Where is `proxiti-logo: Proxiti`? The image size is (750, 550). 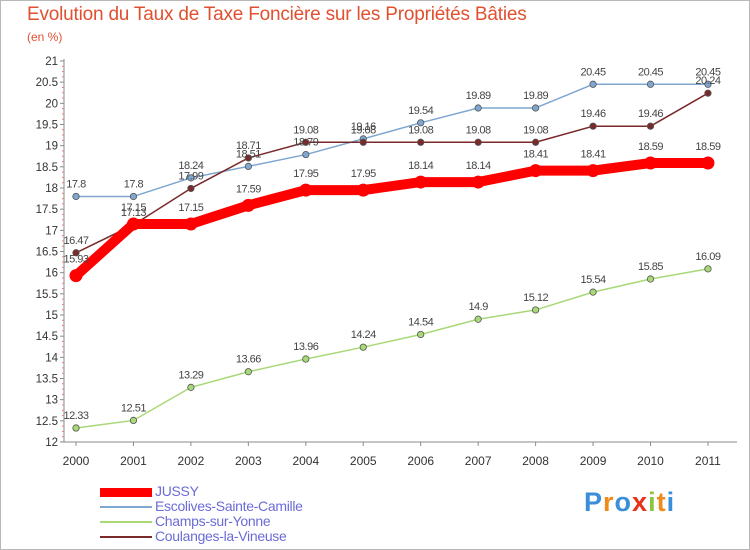 proxiti-logo: Proxiti is located at coordinates (629, 502).